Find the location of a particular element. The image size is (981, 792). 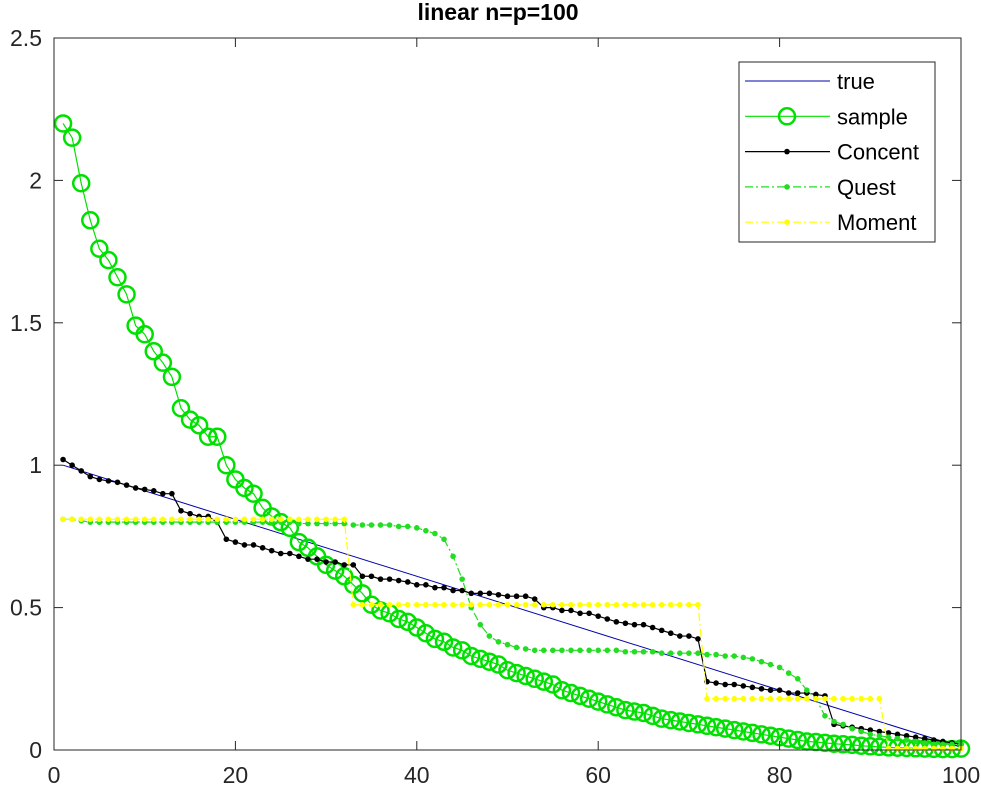

legend-label: Quest is located at coordinates (866, 187).